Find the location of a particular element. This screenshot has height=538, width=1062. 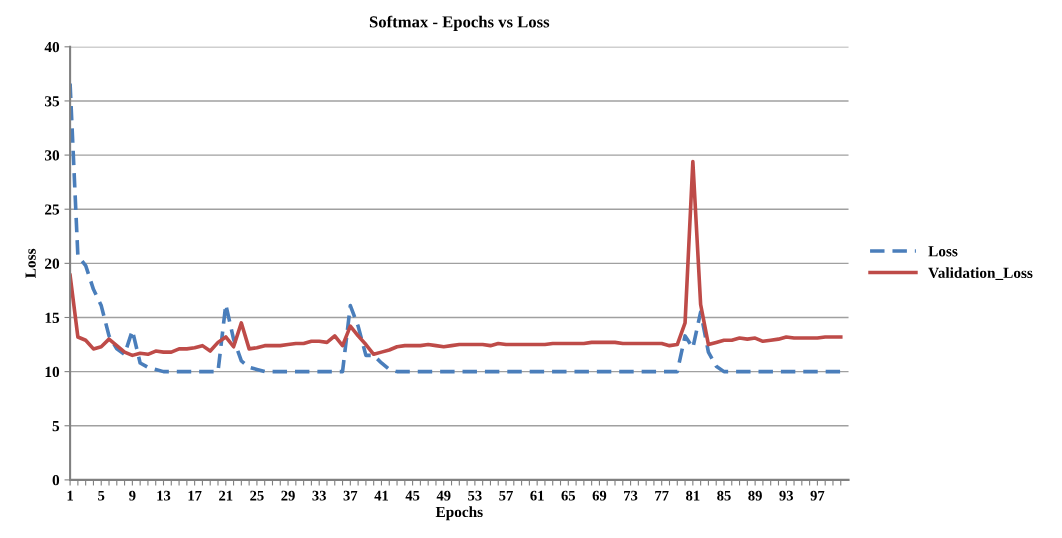

x-tick-label: 69 is located at coordinates (599, 495).